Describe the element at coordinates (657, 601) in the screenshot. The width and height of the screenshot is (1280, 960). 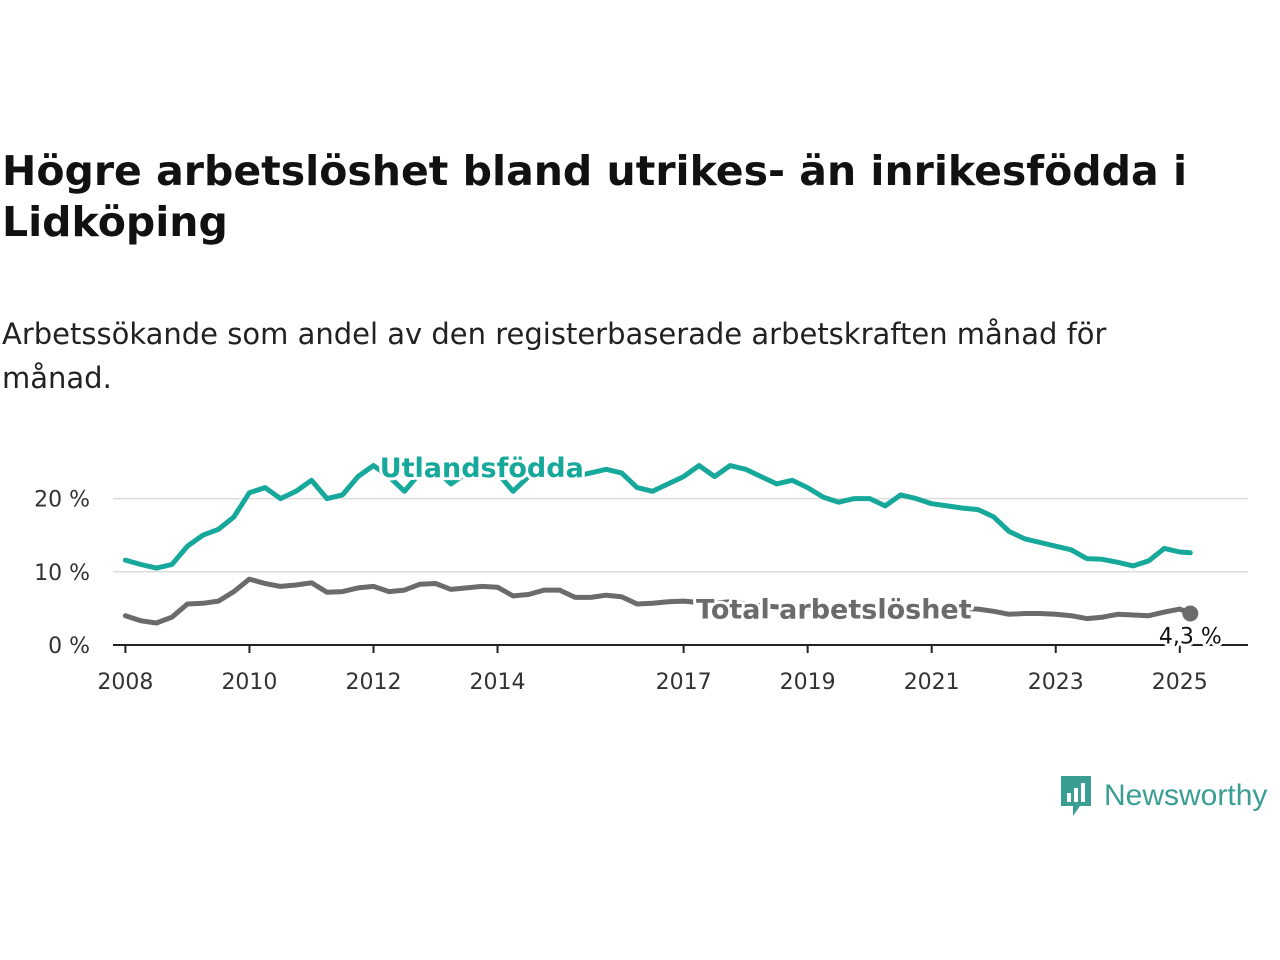
I see `series-line-total` at that location.